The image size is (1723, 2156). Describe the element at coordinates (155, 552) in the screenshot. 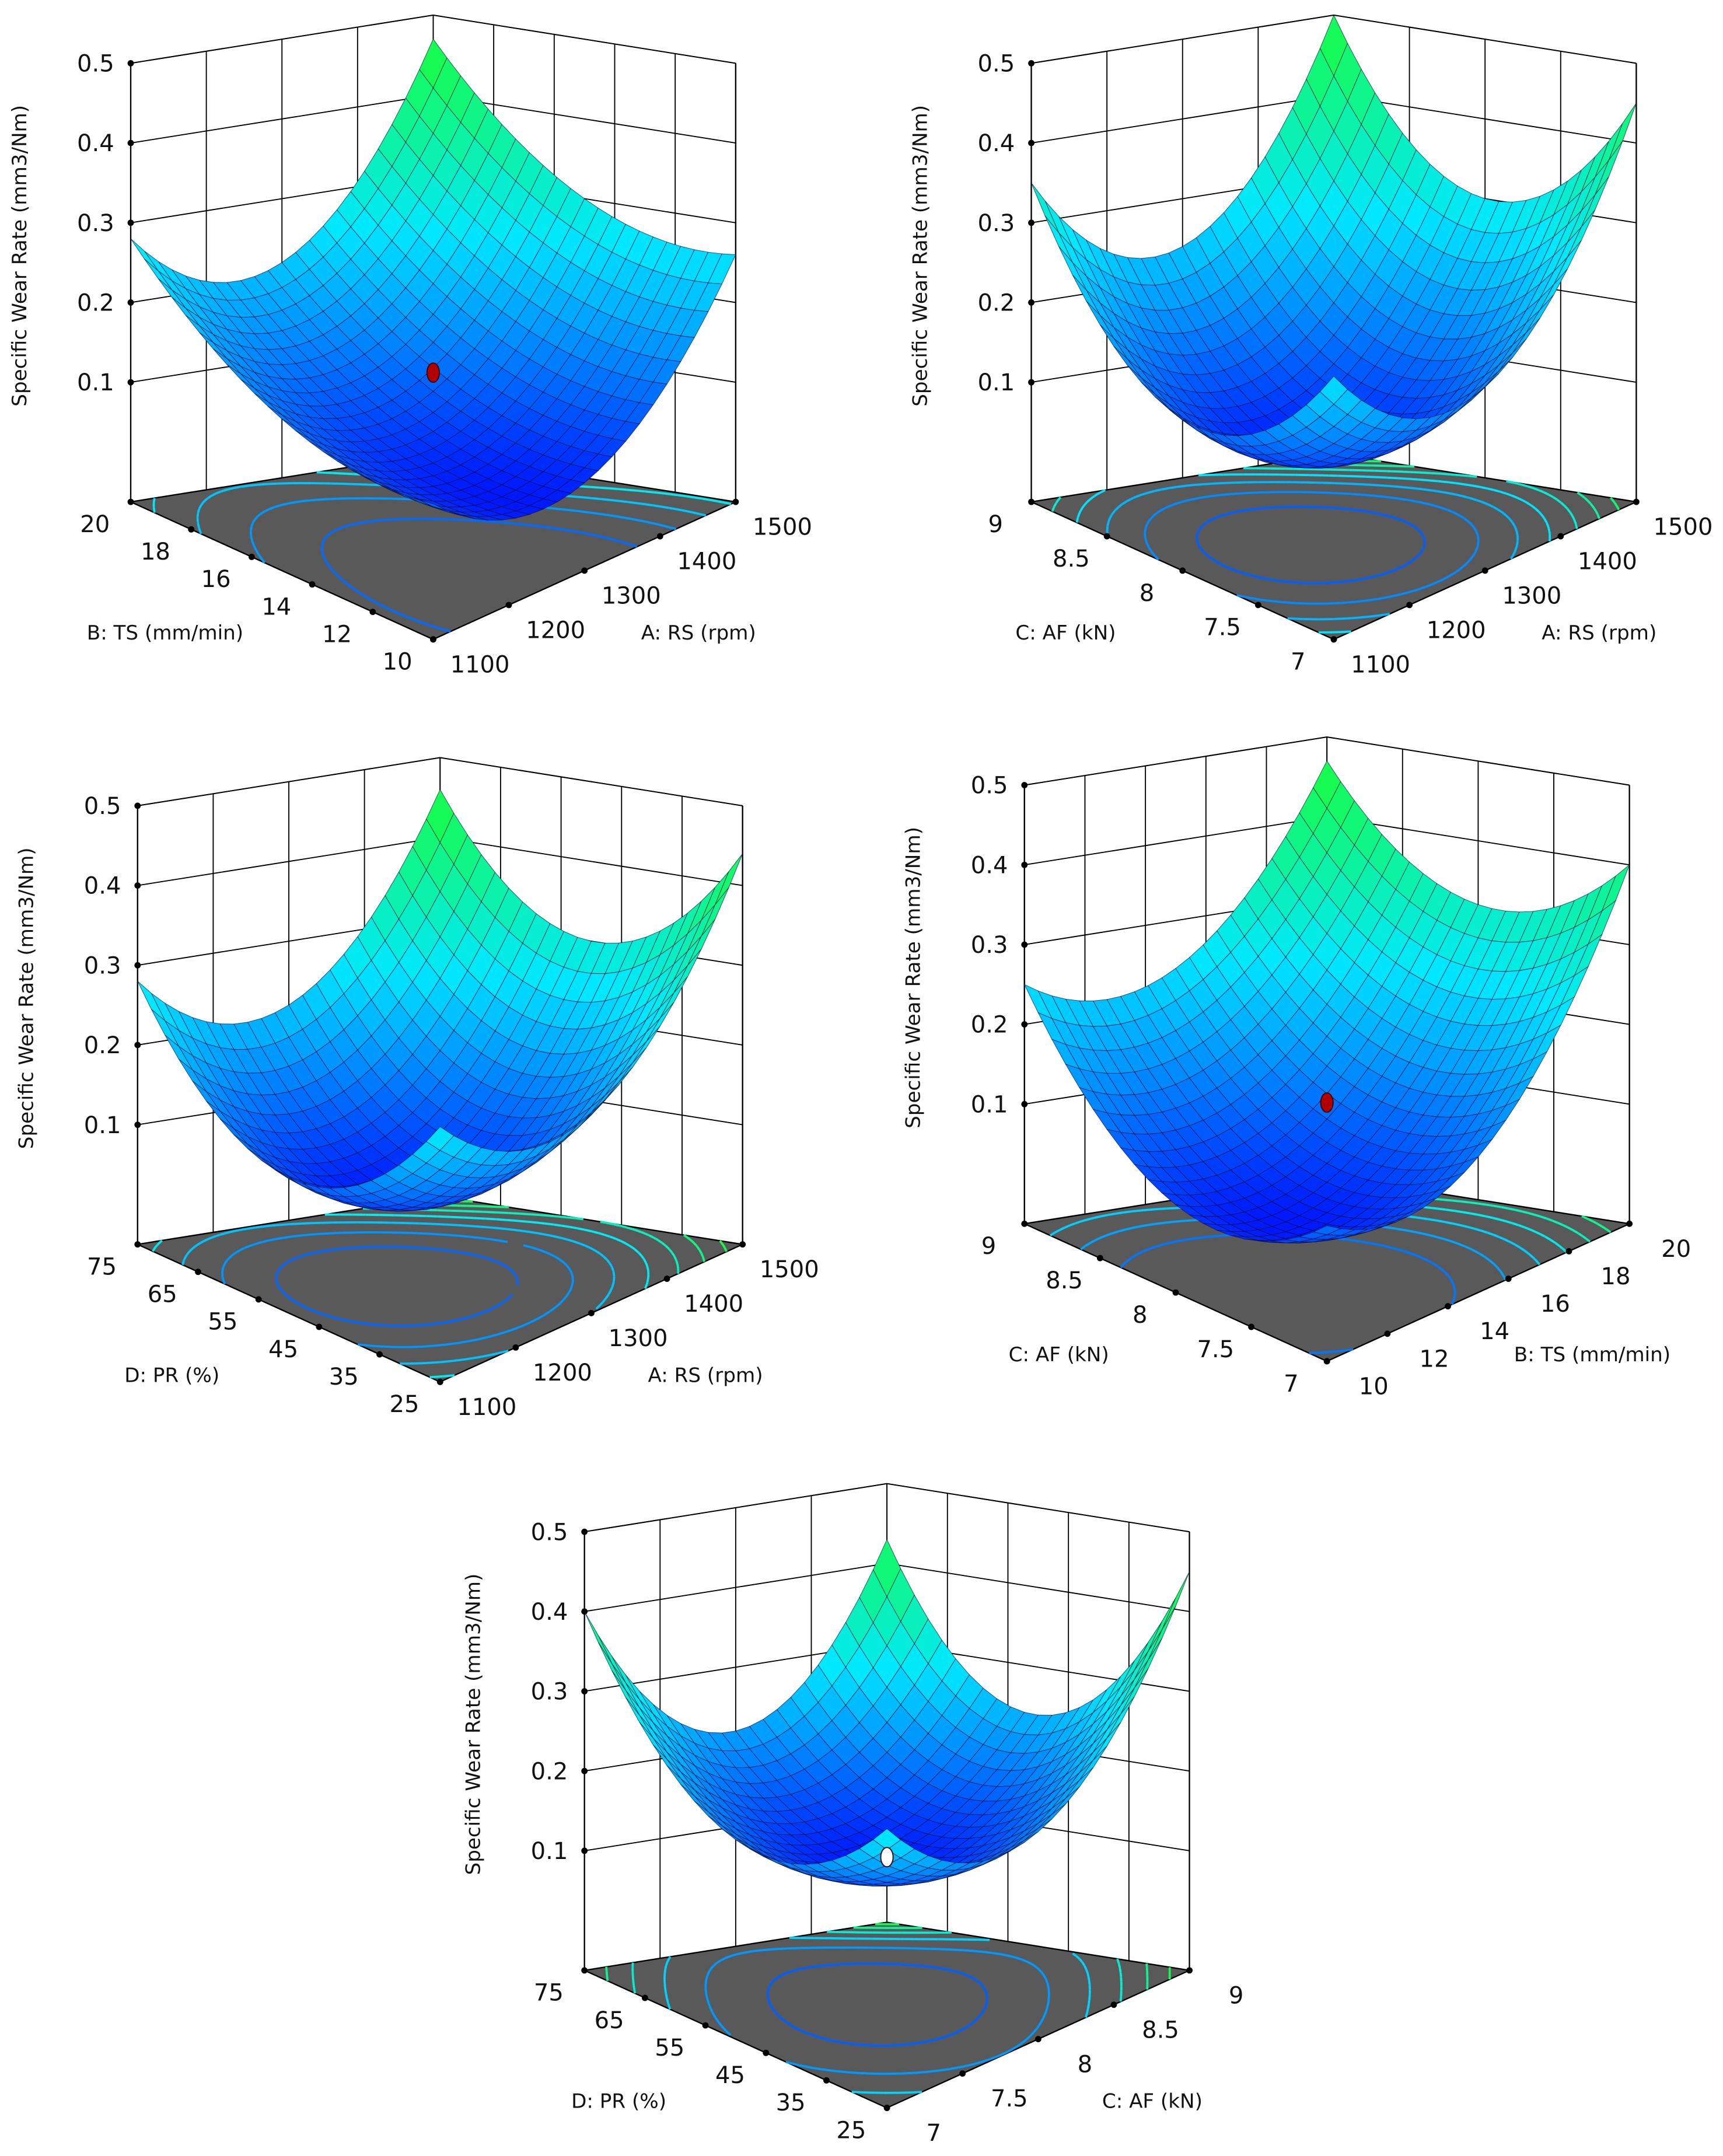

I see `y-tick-label: 18` at that location.